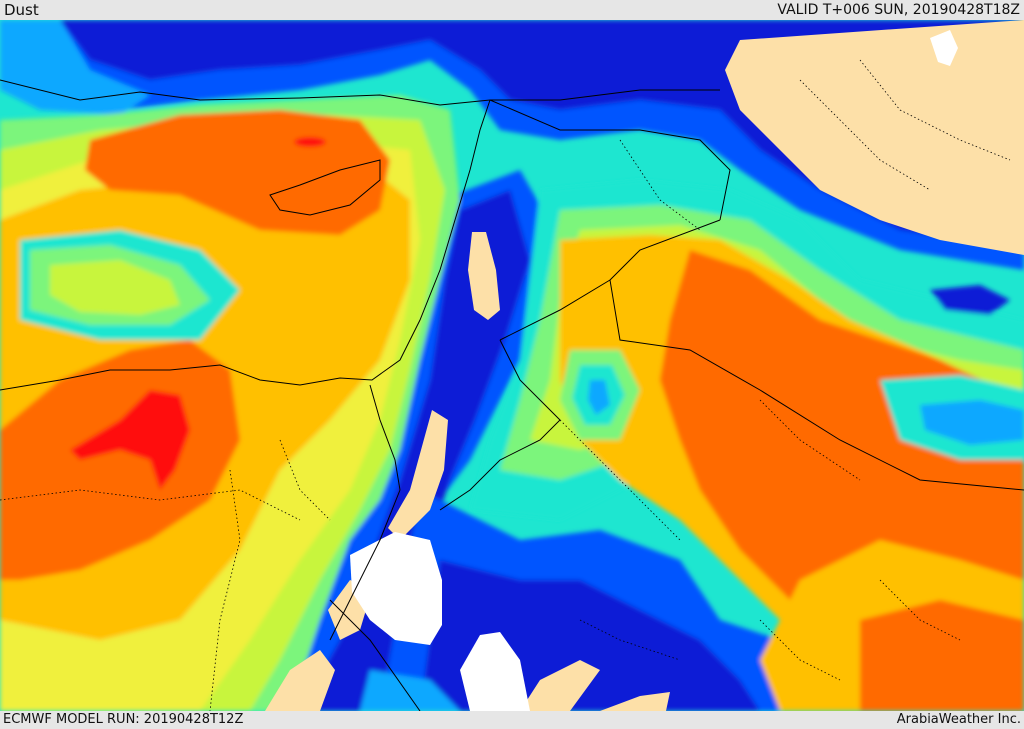 The height and width of the screenshot is (729, 1024). What do you see at coordinates (761, 385) in the screenshot?
I see `border-jordan-saudi` at bounding box center [761, 385].